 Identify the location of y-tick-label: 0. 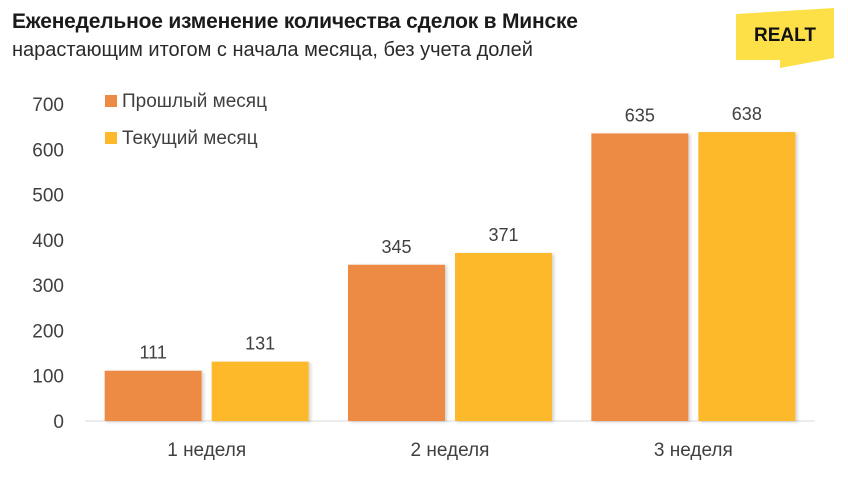
(58, 422).